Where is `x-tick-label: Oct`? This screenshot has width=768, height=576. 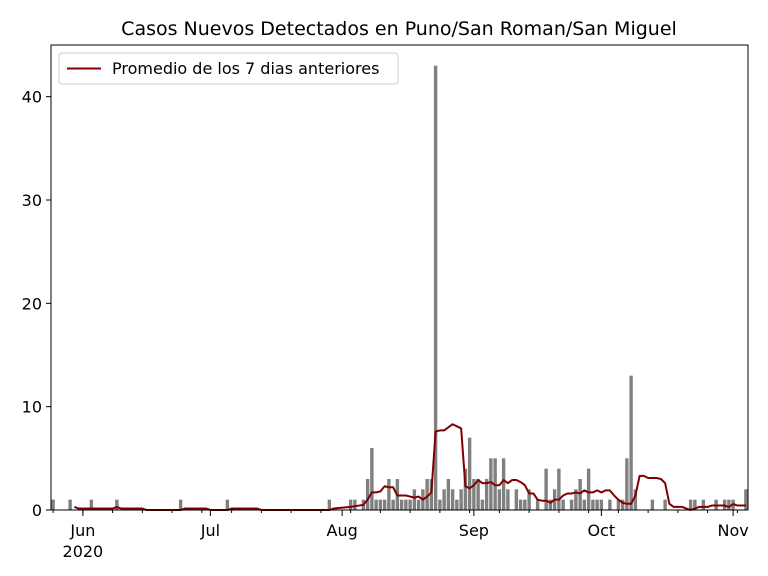 x-tick-label: Oct is located at coordinates (602, 530).